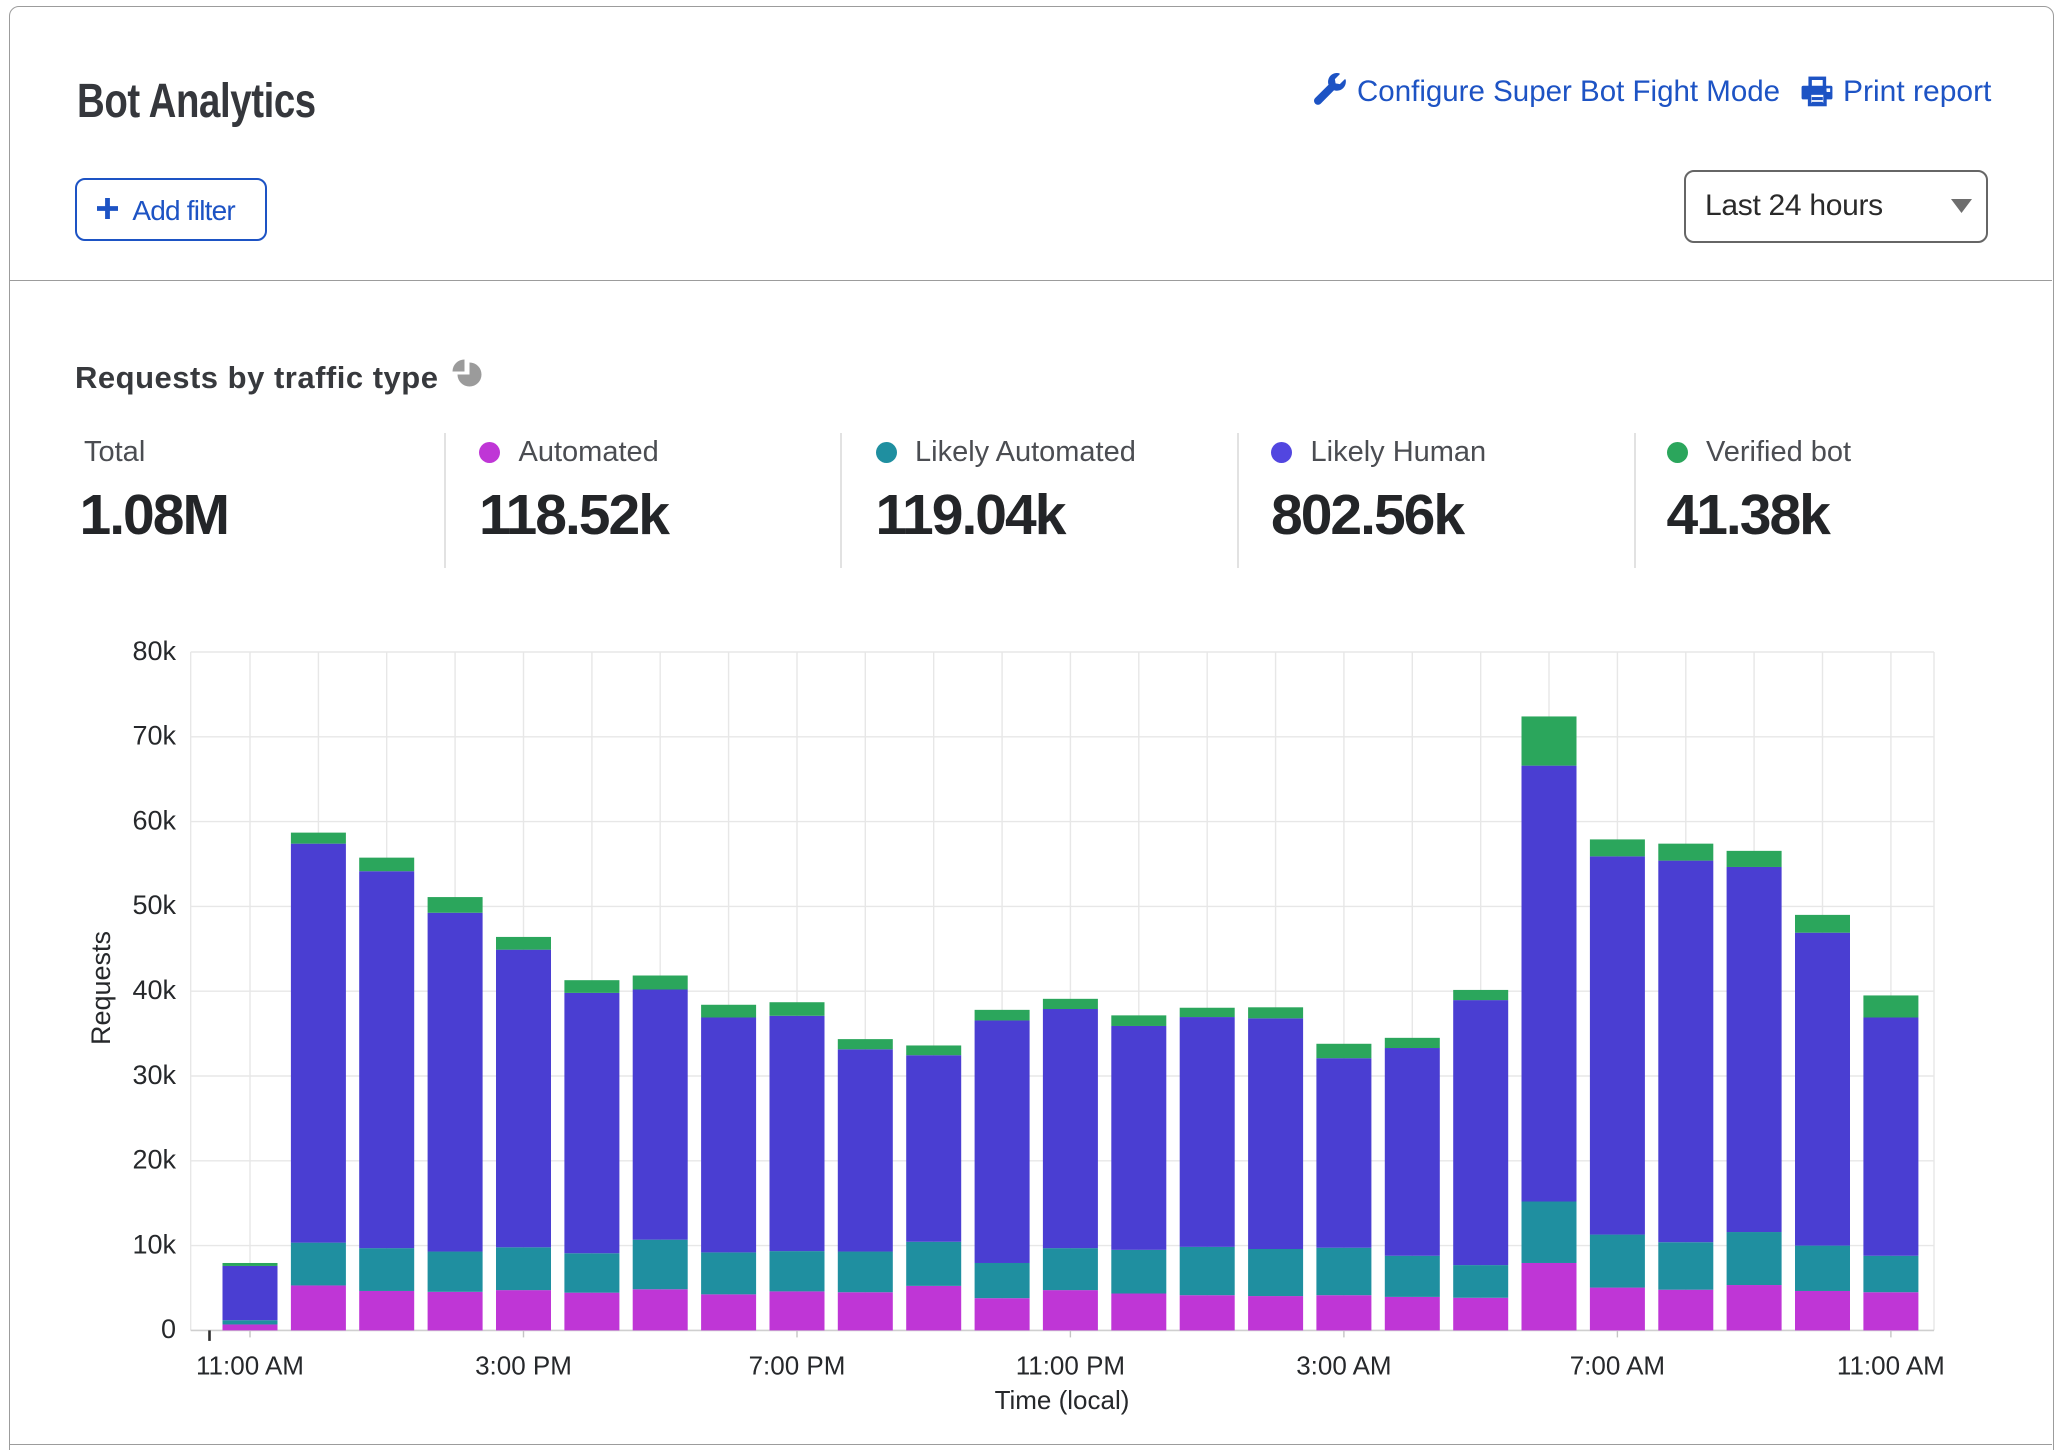 The width and height of the screenshot is (2062, 1450). Describe the element at coordinates (1062, 1400) in the screenshot. I see `svg-text: Time (local)` at that location.